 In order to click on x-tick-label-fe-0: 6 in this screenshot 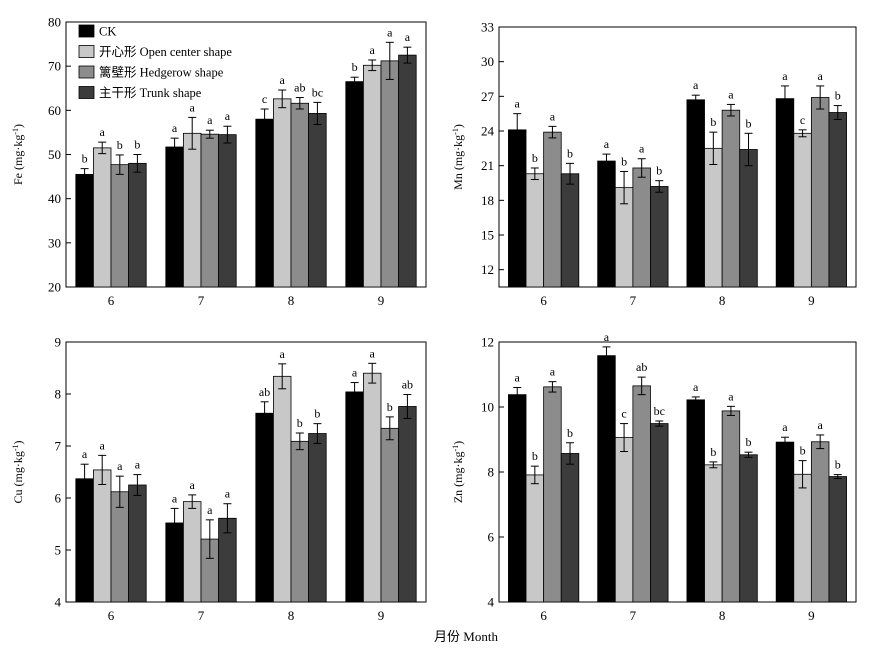, I will do `click(111, 300)`.